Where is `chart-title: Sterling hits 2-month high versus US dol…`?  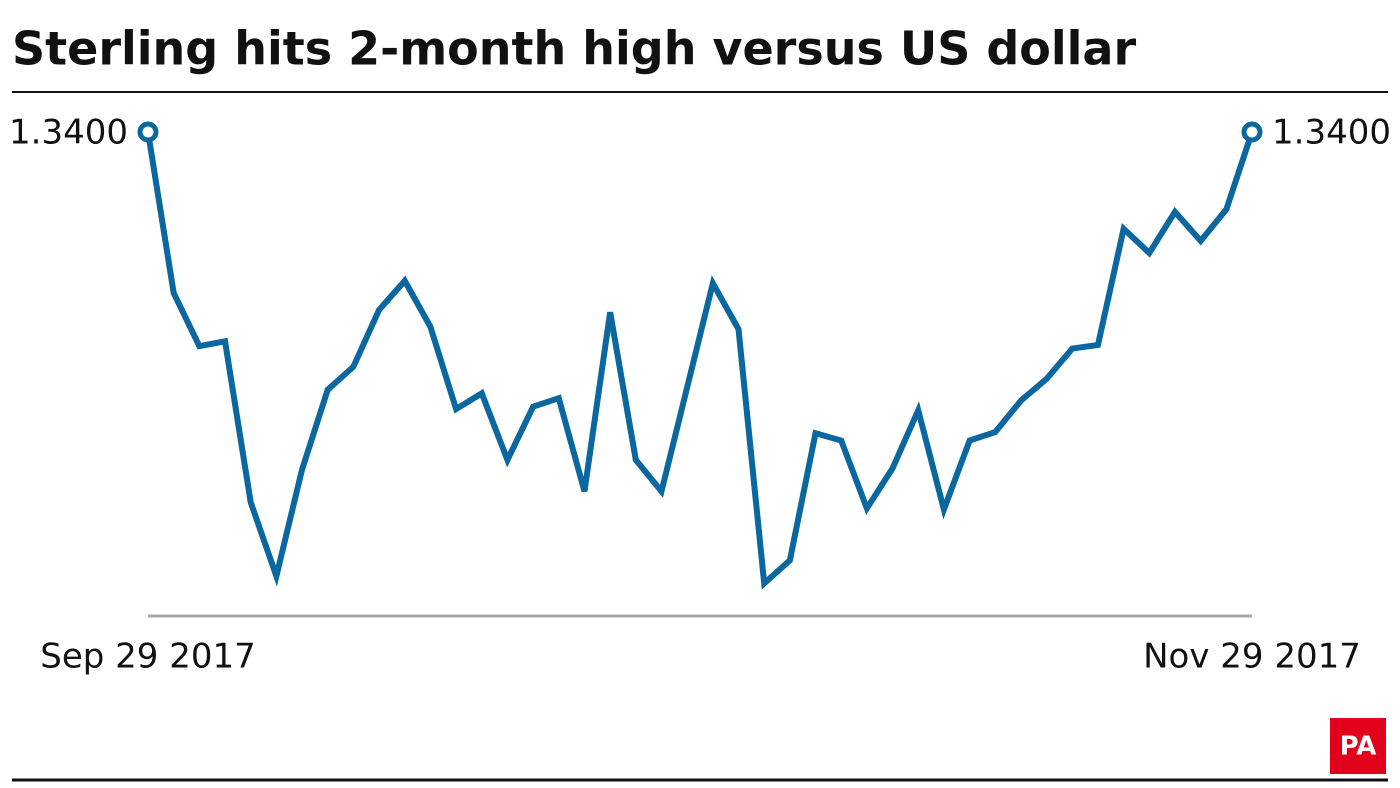
chart-title: Sterling hits 2-month high versus US dol… is located at coordinates (574, 49).